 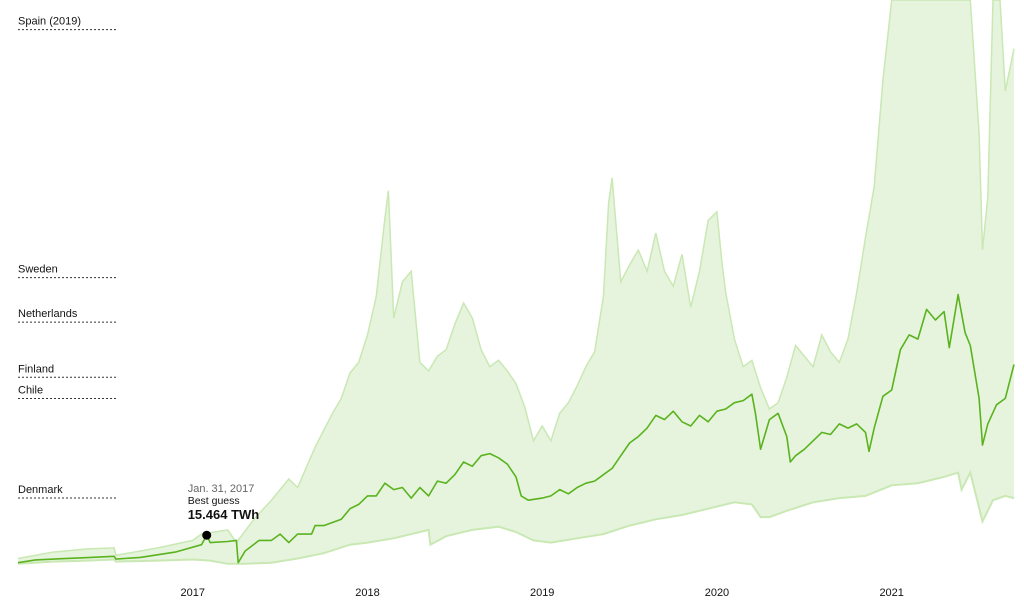 What do you see at coordinates (717, 593) in the screenshot?
I see `x-tick-label: 2020` at bounding box center [717, 593].